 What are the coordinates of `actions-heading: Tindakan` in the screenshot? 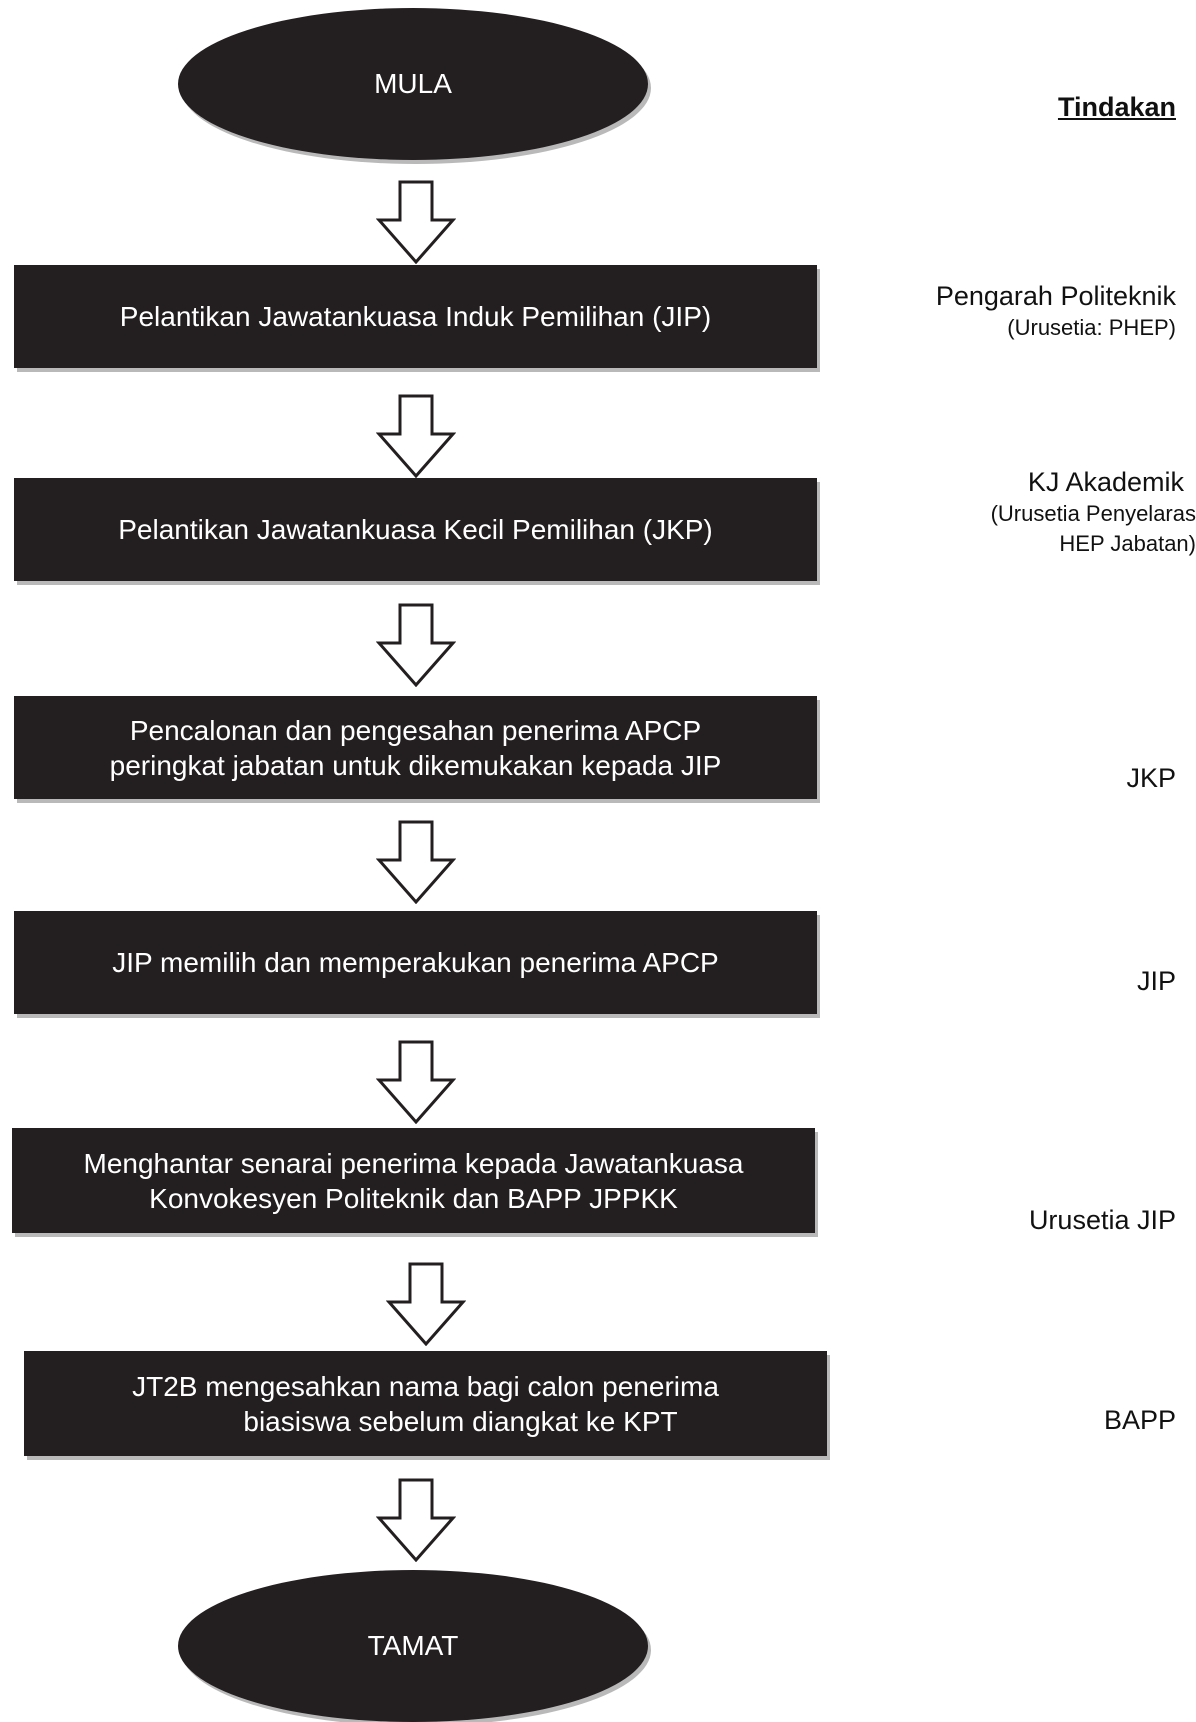 It's located at (1116, 107).